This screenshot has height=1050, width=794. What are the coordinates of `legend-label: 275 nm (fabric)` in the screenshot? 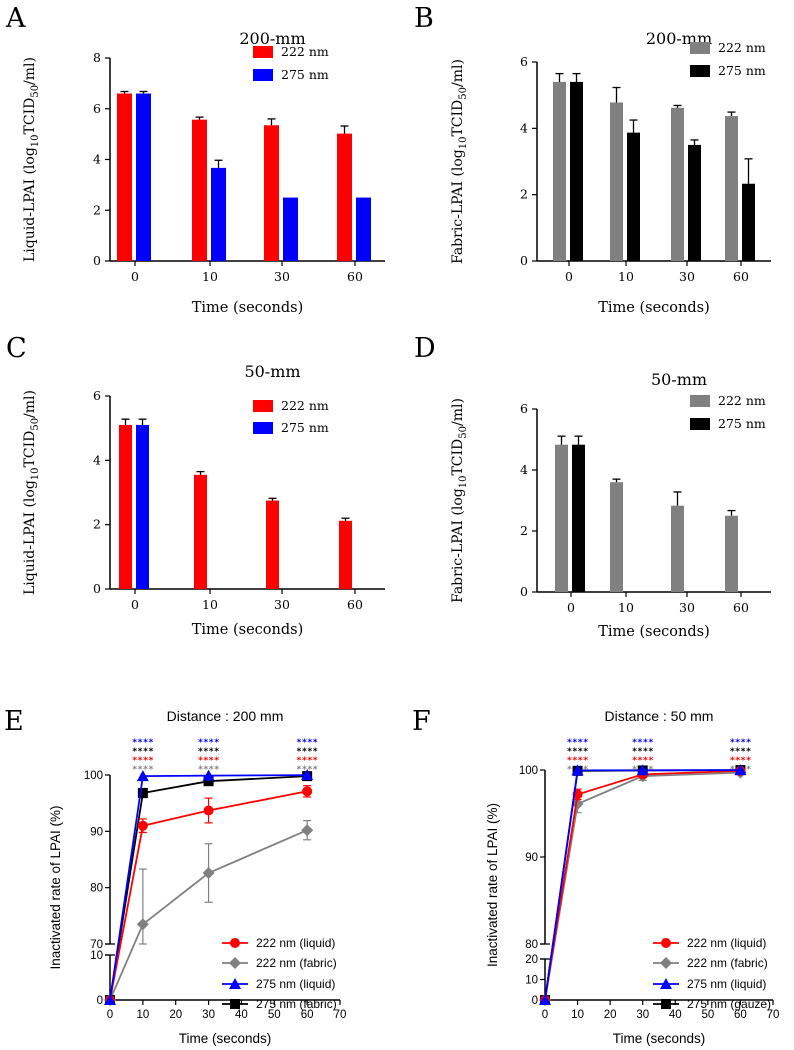 It's located at (296, 1004).